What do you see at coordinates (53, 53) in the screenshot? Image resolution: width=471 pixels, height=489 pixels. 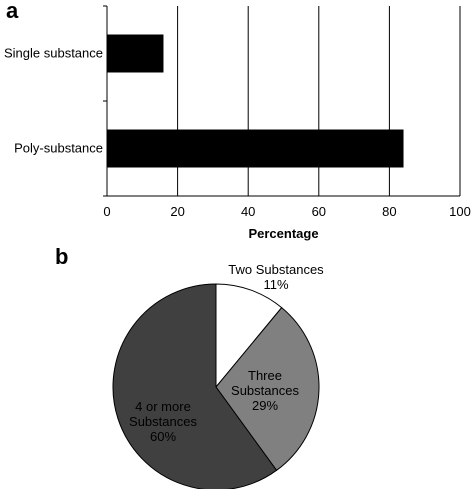 I see `category-label: Single substance` at bounding box center [53, 53].